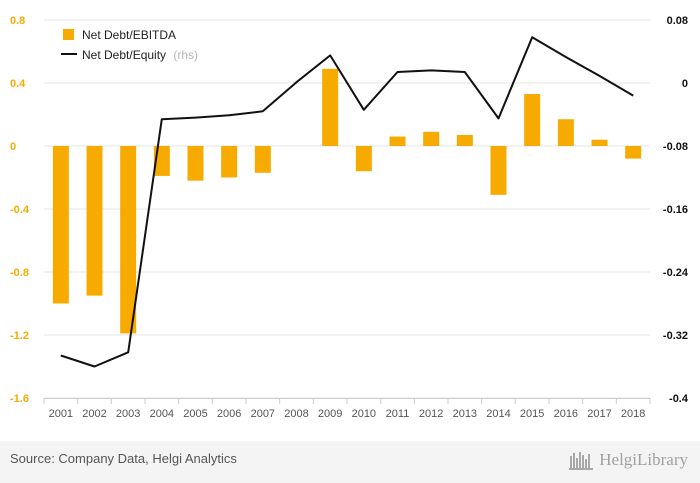 Image resolution: width=700 pixels, height=483 pixels. Describe the element at coordinates (263, 414) in the screenshot. I see `x-axis-tick-label: 2007` at that location.